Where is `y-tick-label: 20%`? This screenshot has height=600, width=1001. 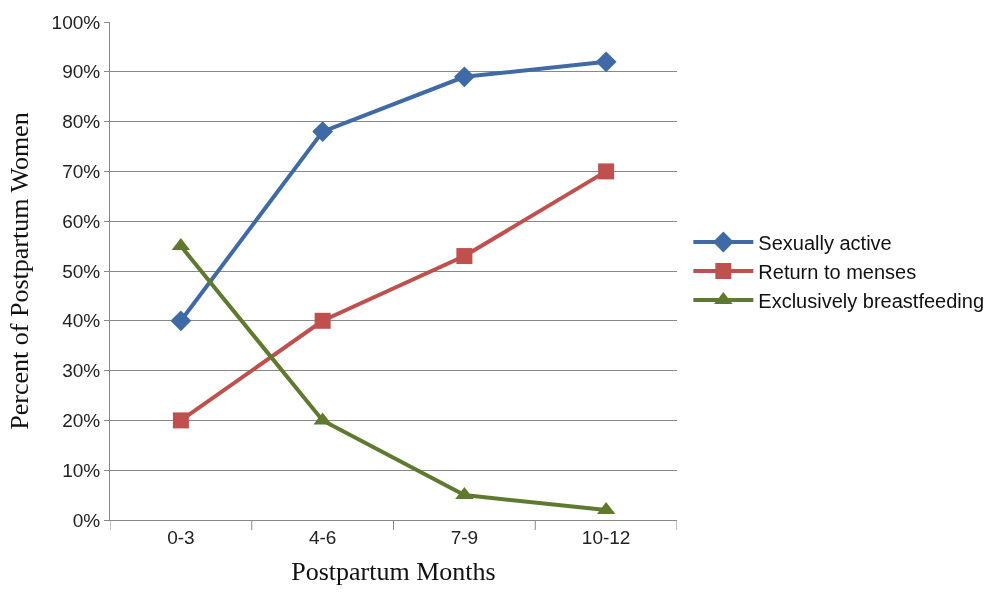 y-tick-label: 20% is located at coordinates (81, 421).